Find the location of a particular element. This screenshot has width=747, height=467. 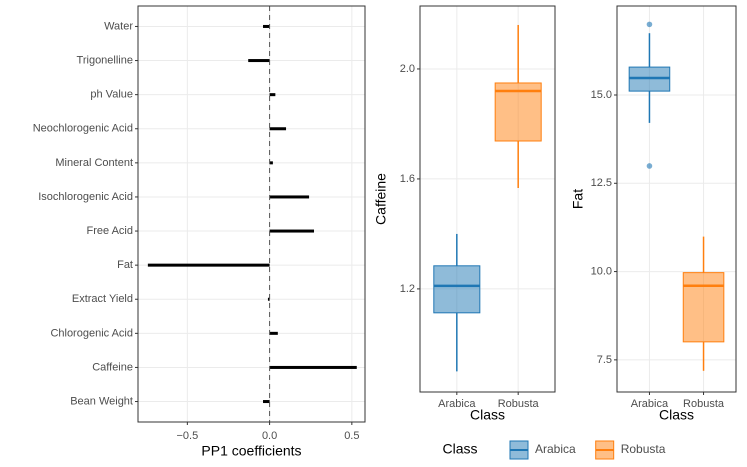

x-axis-label: PP1 coefficients is located at coordinates (251, 451).